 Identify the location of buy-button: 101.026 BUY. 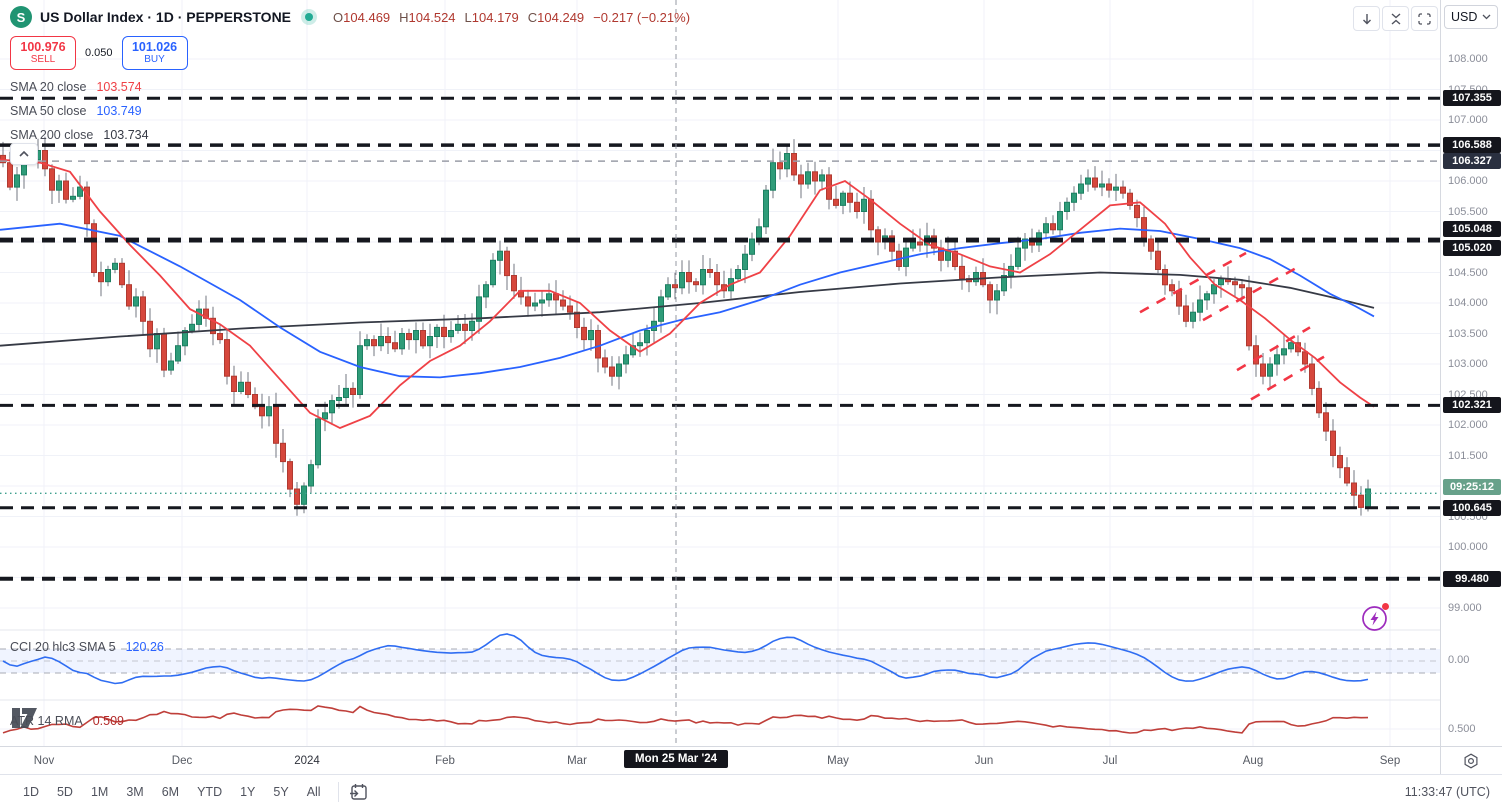
(154, 53).